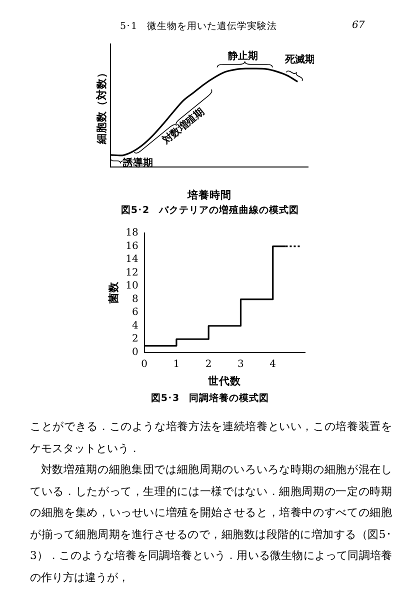 This screenshot has height=596, width=420. Describe the element at coordinates (176, 364) in the screenshot. I see `x-tick-label: 1` at that location.